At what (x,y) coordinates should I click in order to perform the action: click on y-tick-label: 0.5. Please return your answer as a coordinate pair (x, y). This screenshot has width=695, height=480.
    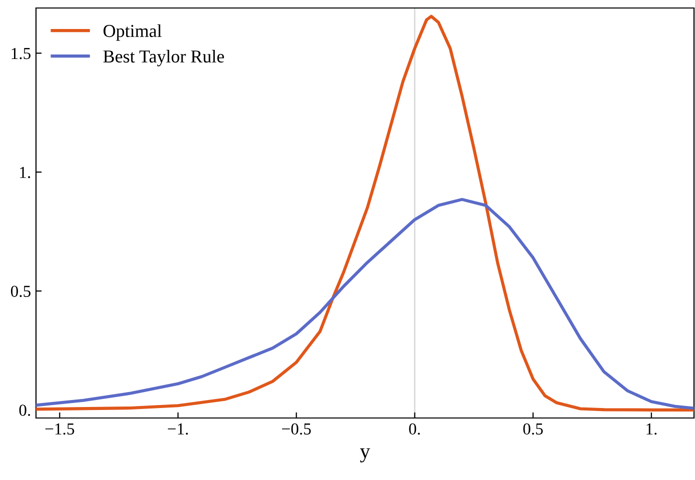
    Looking at the image, I should click on (20, 292).